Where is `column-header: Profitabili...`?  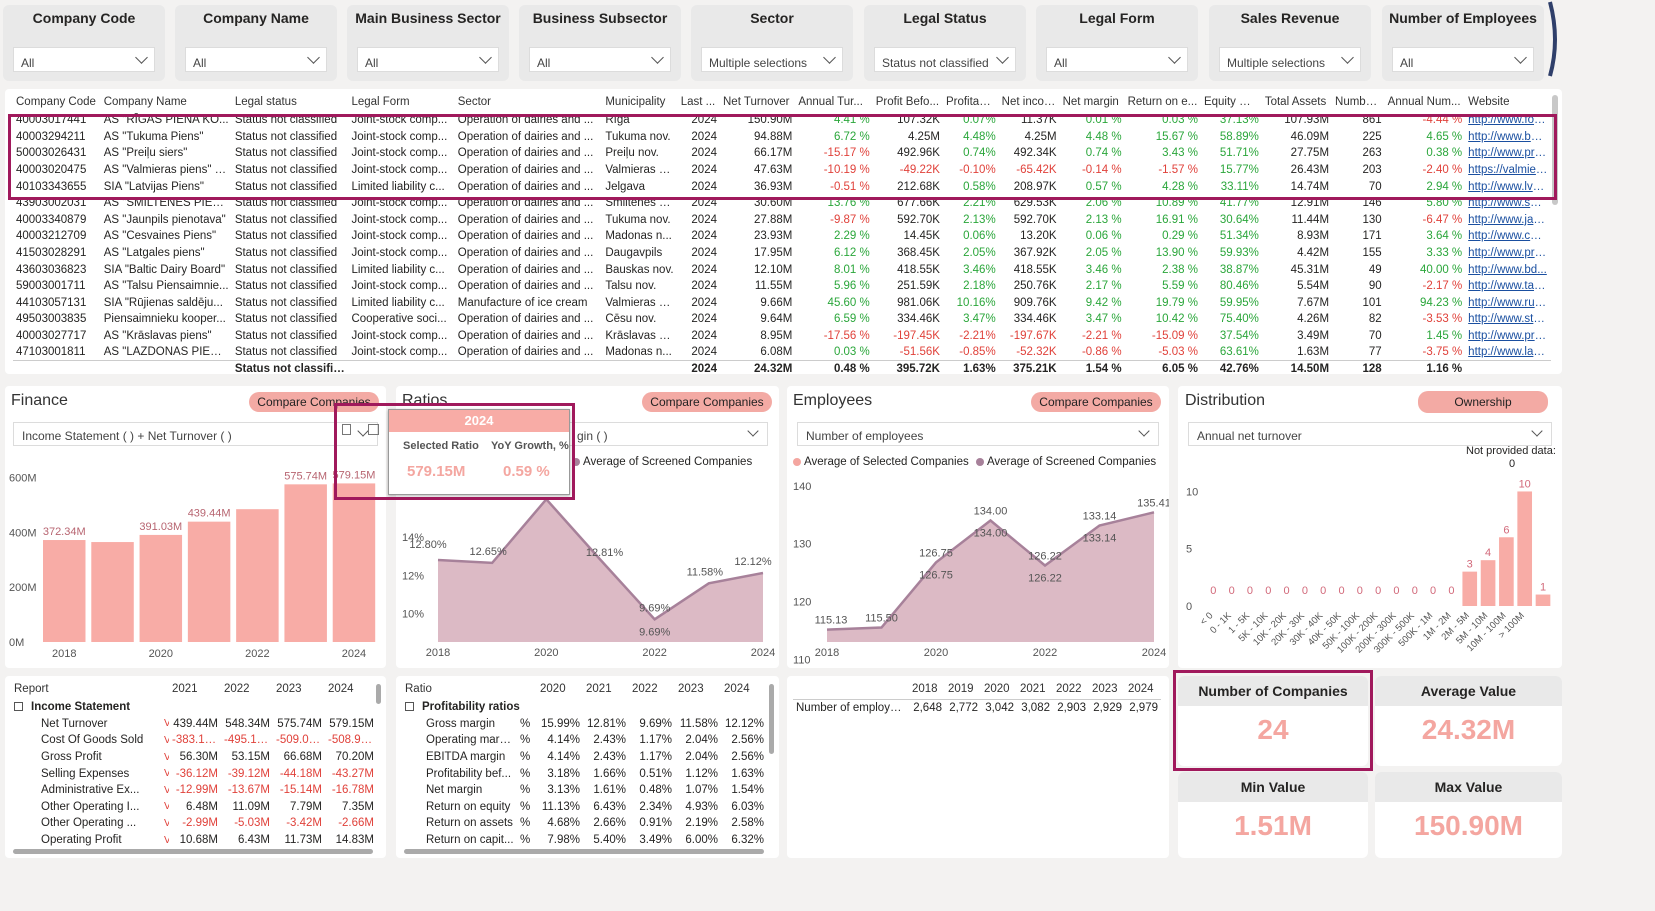 column-header: Profitabili... is located at coordinates (972, 102).